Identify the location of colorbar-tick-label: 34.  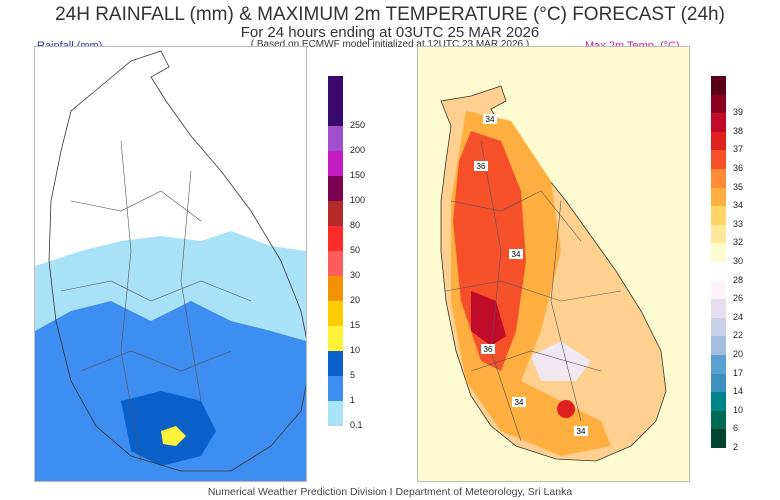
(738, 205).